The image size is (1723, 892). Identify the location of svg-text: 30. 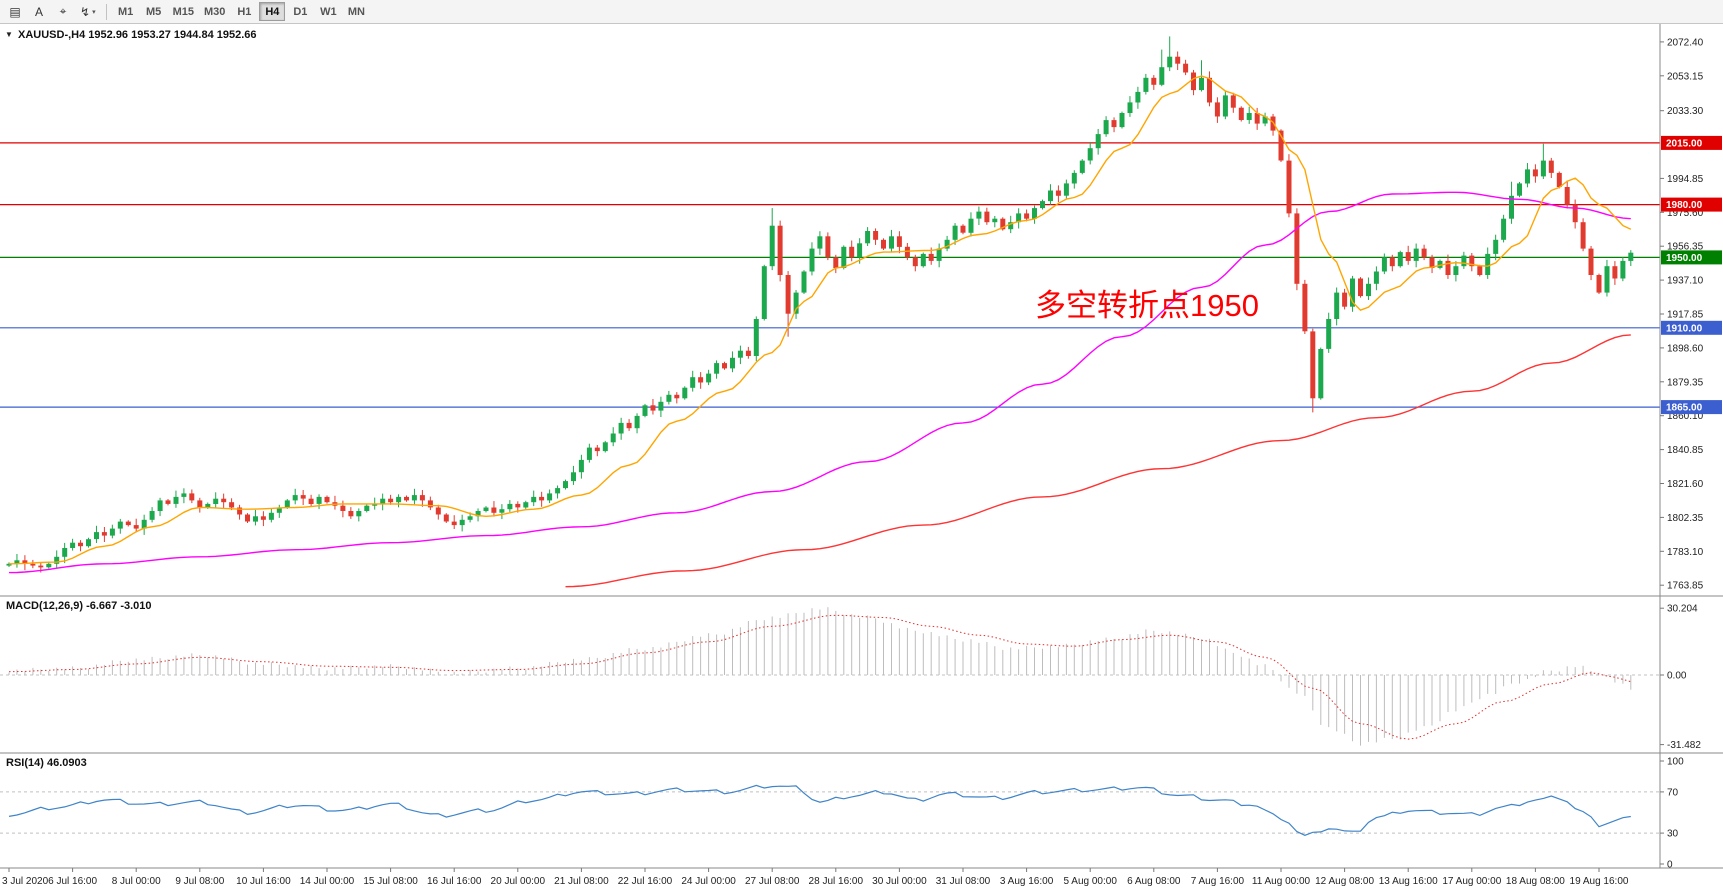
(1673, 834).